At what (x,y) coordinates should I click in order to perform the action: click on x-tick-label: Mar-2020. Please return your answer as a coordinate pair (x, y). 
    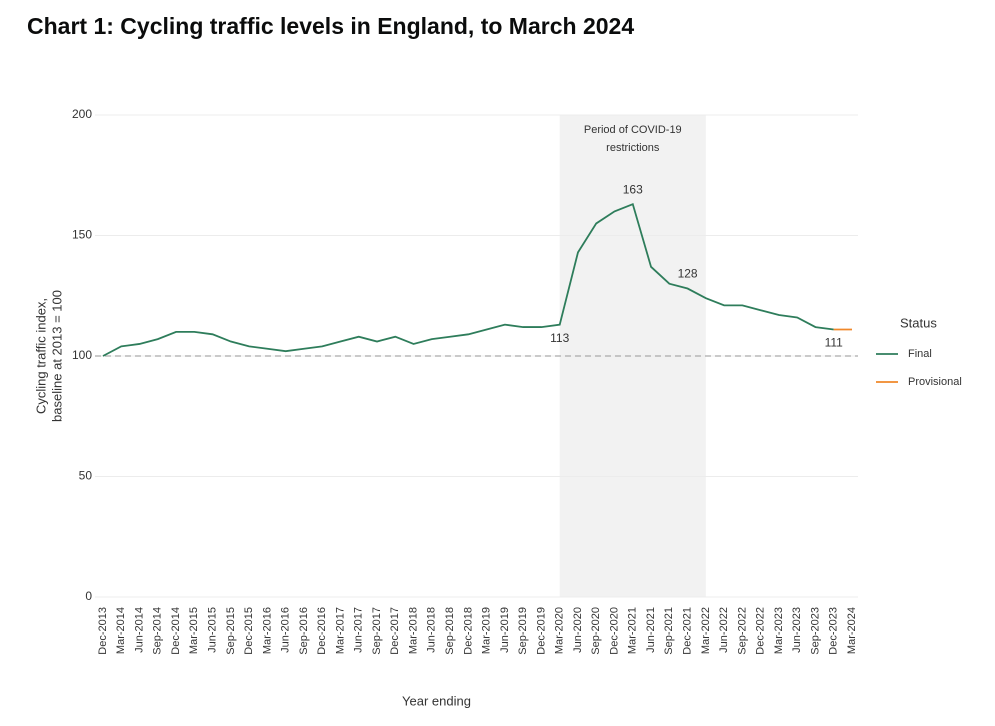
    Looking at the image, I should click on (560, 630).